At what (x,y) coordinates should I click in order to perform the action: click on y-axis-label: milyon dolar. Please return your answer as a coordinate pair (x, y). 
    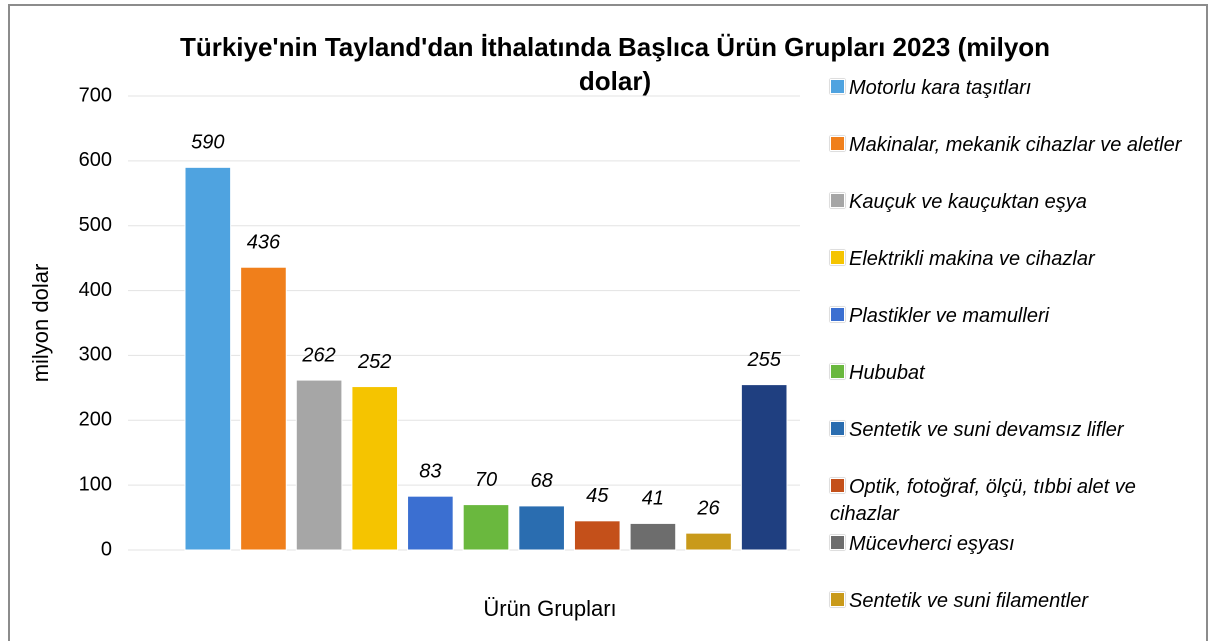
    Looking at the image, I should click on (40, 323).